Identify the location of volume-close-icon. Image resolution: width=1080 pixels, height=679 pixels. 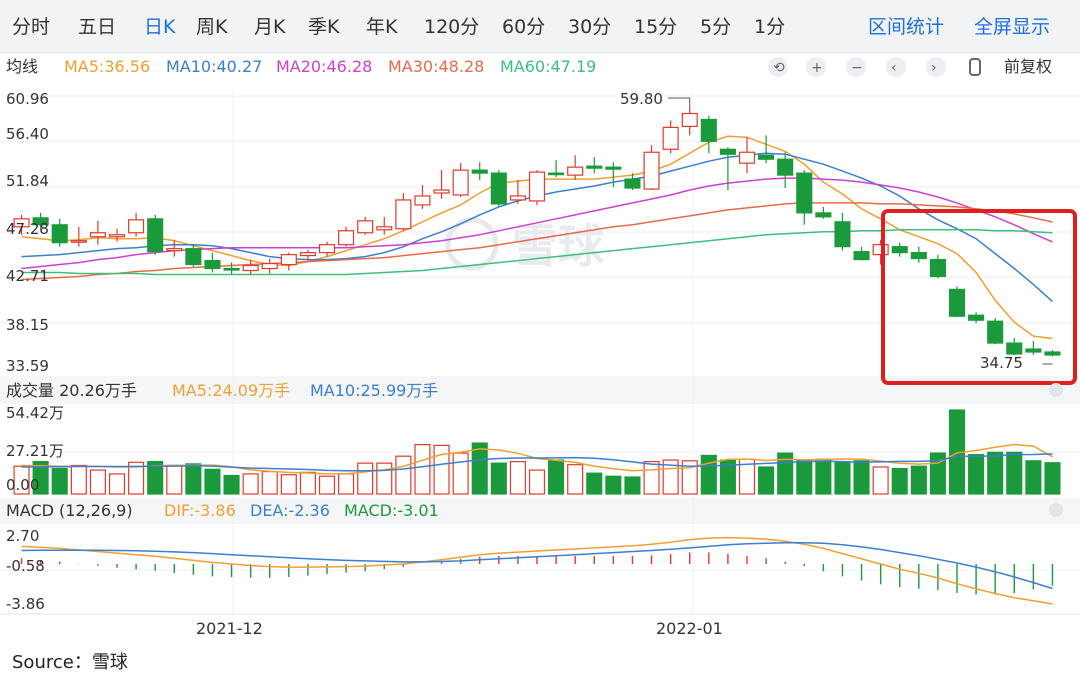
(1056, 390).